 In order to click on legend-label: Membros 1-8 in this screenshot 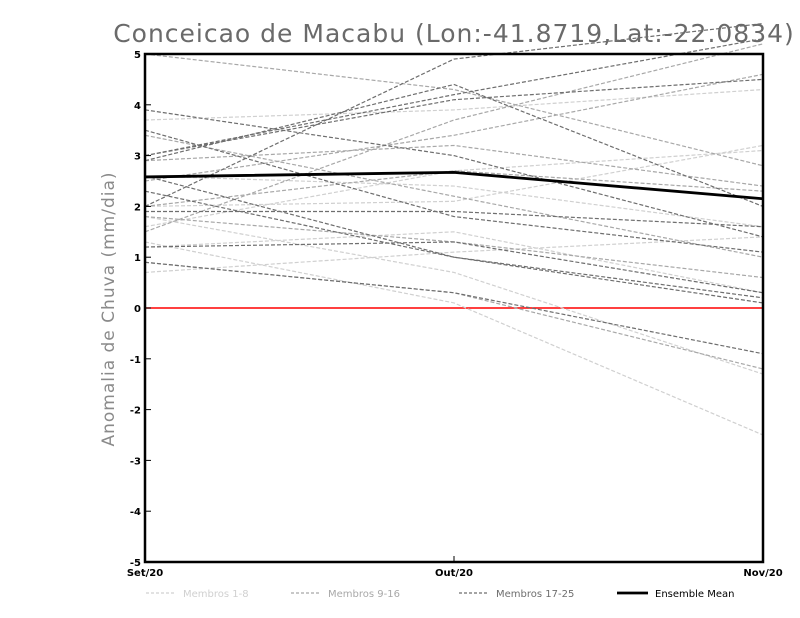, I will do `click(216, 594)`.